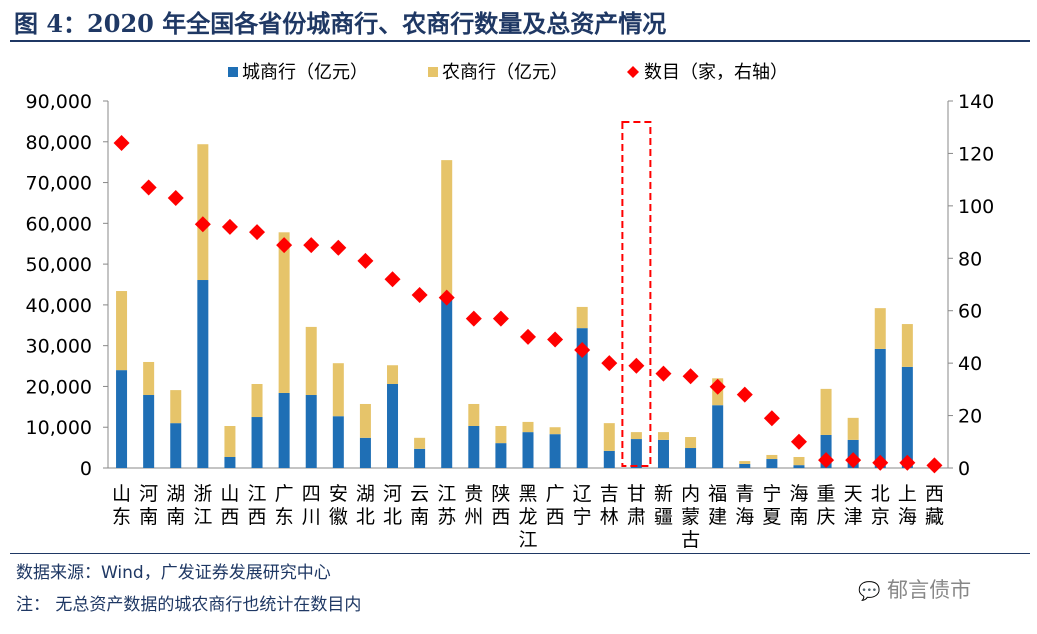 The height and width of the screenshot is (634, 1037). What do you see at coordinates (59, 347) in the screenshot?
I see `left-tick-label: 30,000` at bounding box center [59, 347].